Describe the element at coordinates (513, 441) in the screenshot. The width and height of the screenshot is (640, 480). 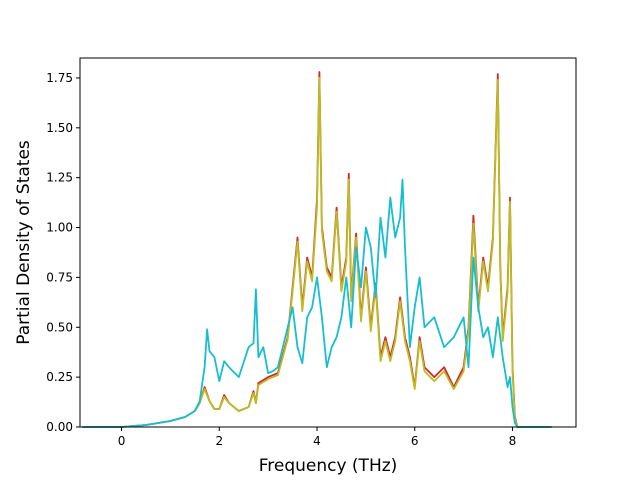
I see `x-tick-label: 8` at that location.